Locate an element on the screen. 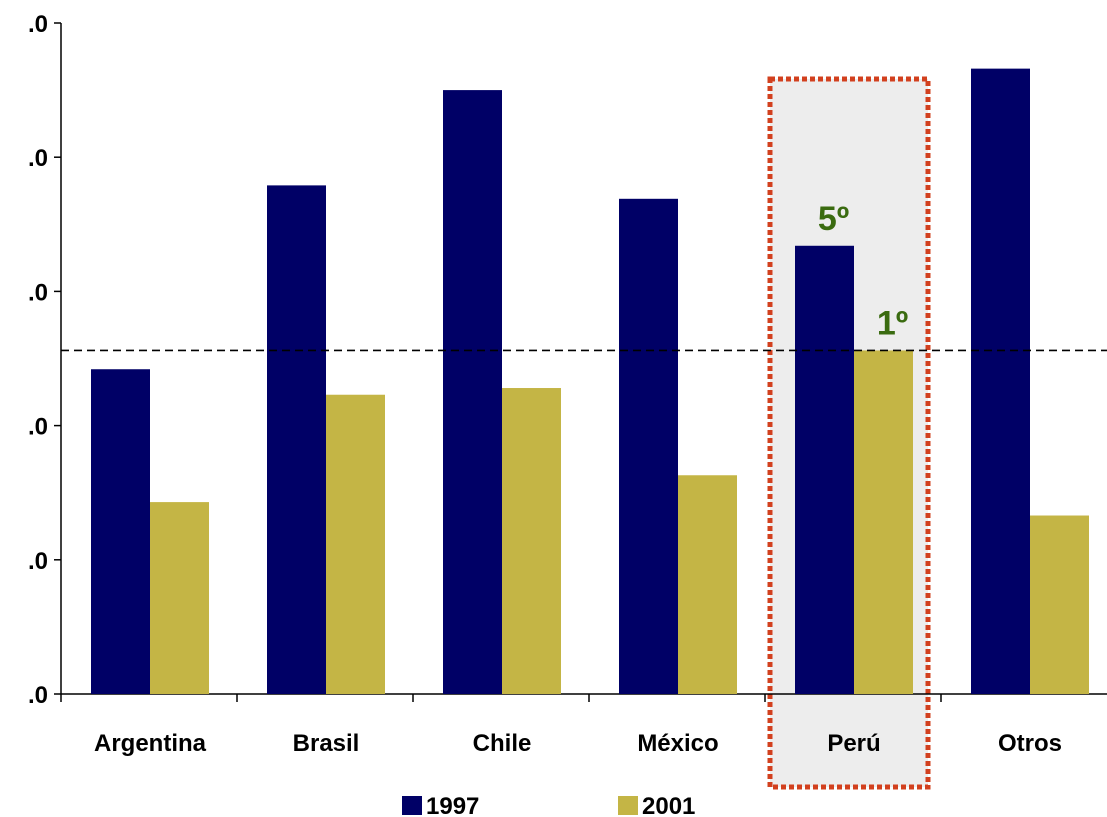  annotations: 5º 1º is located at coordinates (863, 271).